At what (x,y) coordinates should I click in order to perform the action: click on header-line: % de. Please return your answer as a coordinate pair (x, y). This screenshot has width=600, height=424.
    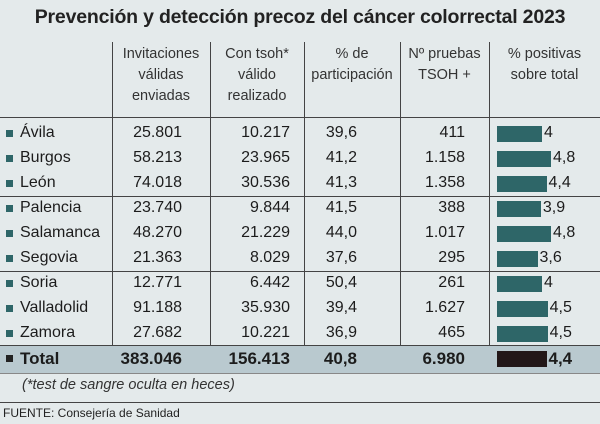
    Looking at the image, I should click on (352, 54).